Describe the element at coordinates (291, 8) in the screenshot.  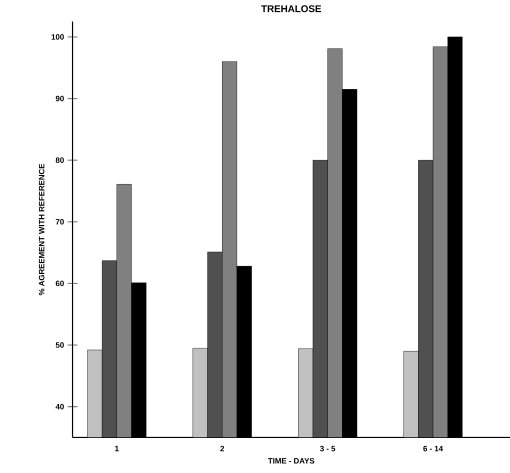
I see `chart-title: TREHALOSE` at that location.